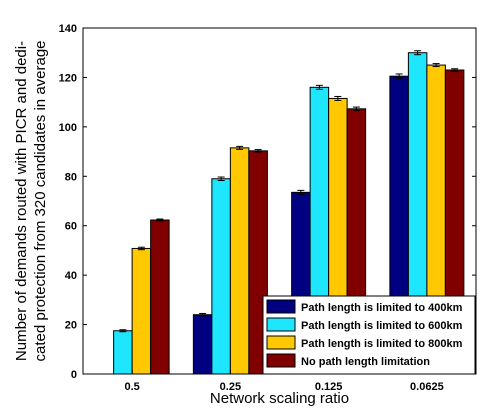  What do you see at coordinates (68, 78) in the screenshot?
I see `y-tick-label-120: 120` at bounding box center [68, 78].